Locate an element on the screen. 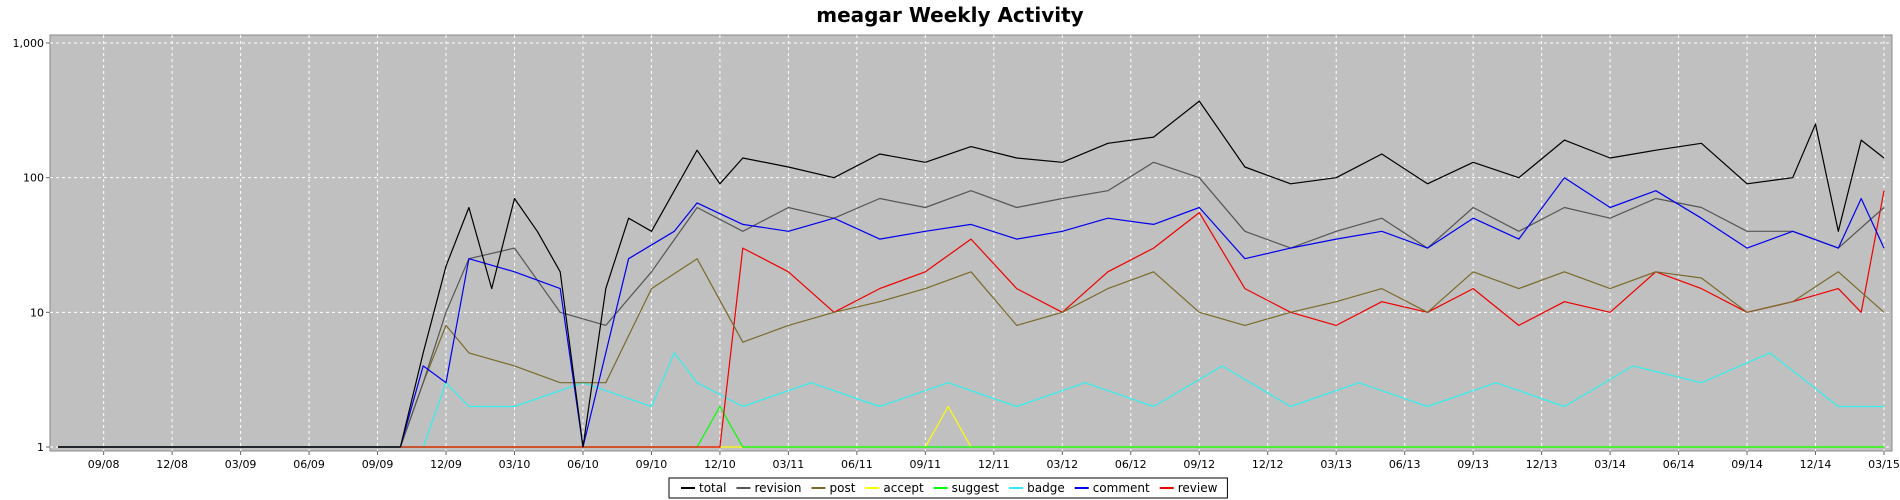 The height and width of the screenshot is (500, 1900). x-tick-label: 06/14 is located at coordinates (1679, 464).